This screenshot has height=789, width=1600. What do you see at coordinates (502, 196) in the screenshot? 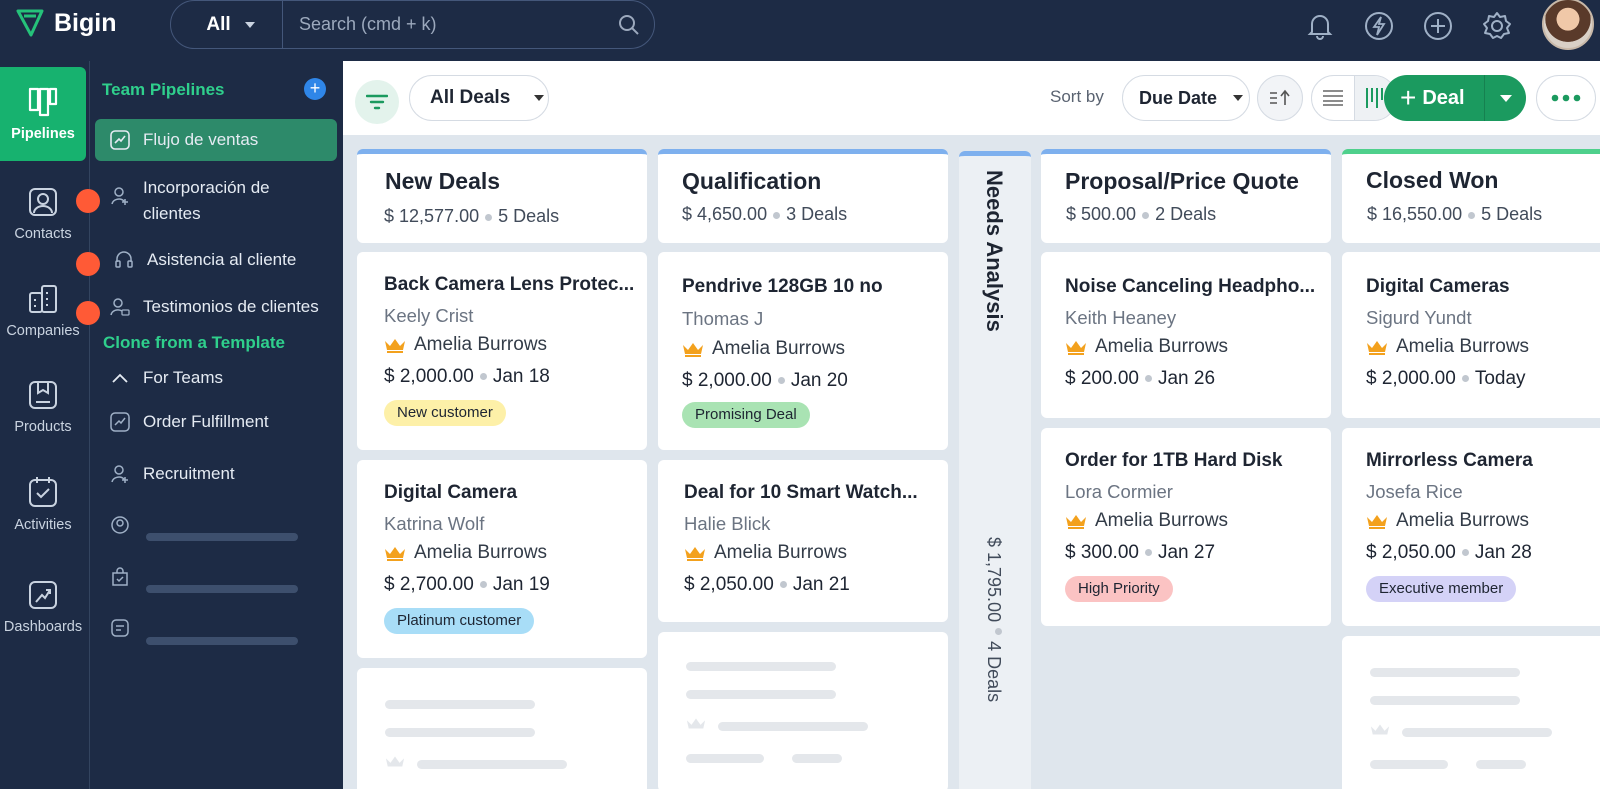
I see `stage-header-new-deals: New Deals $ 12,577.00 5 Deals` at bounding box center [502, 196].